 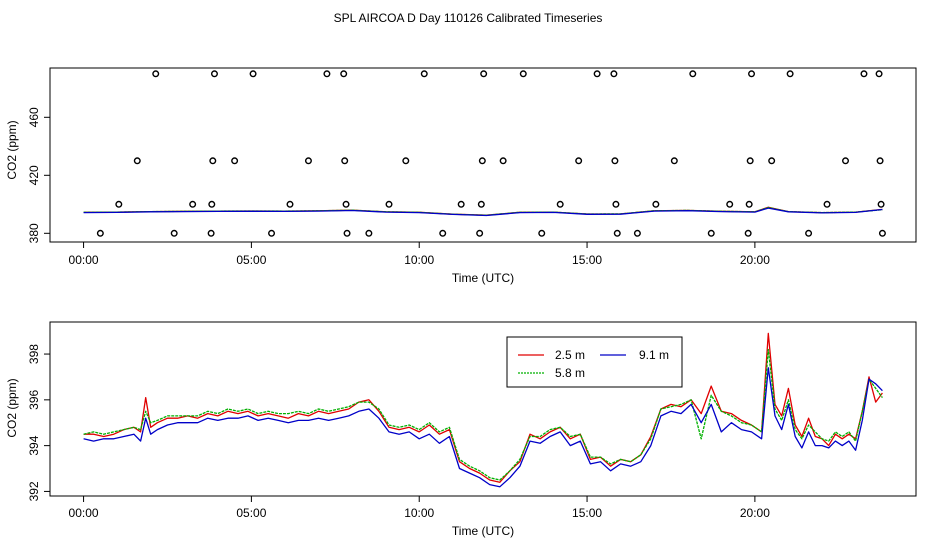 I want to click on y-tick-label: 380, so click(x=34, y=233).